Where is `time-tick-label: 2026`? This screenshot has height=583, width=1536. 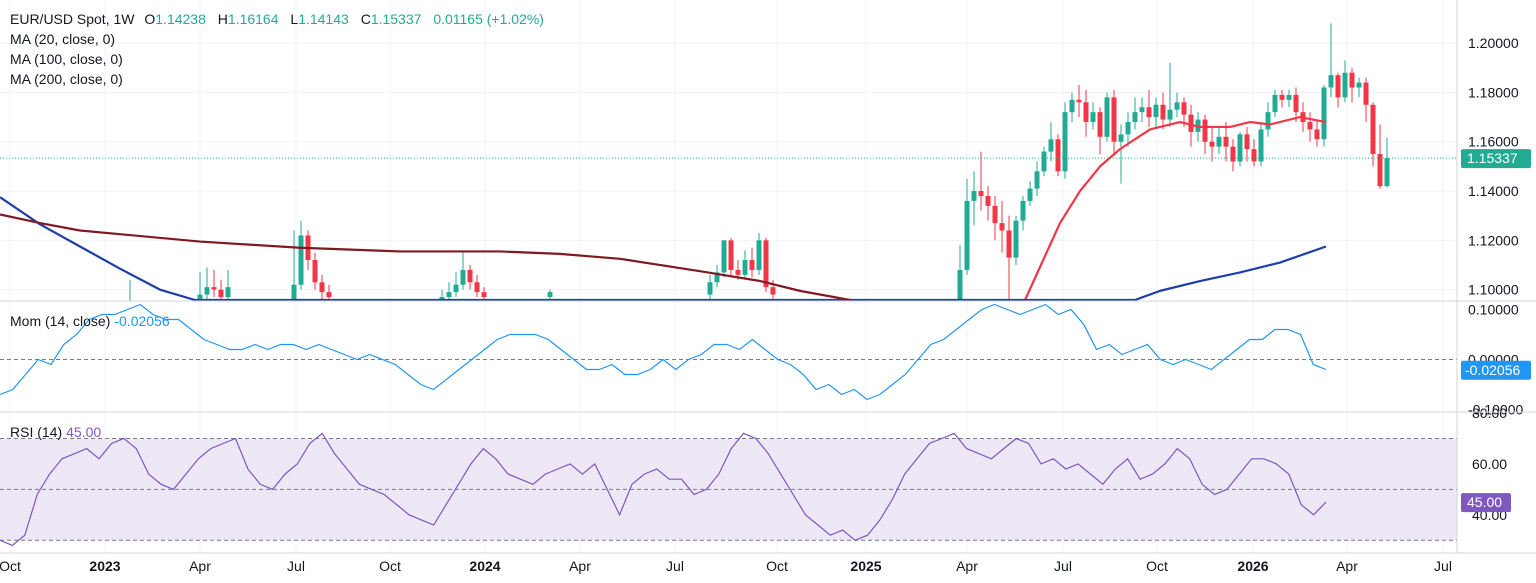 time-tick-label: 2026 is located at coordinates (1252, 566).